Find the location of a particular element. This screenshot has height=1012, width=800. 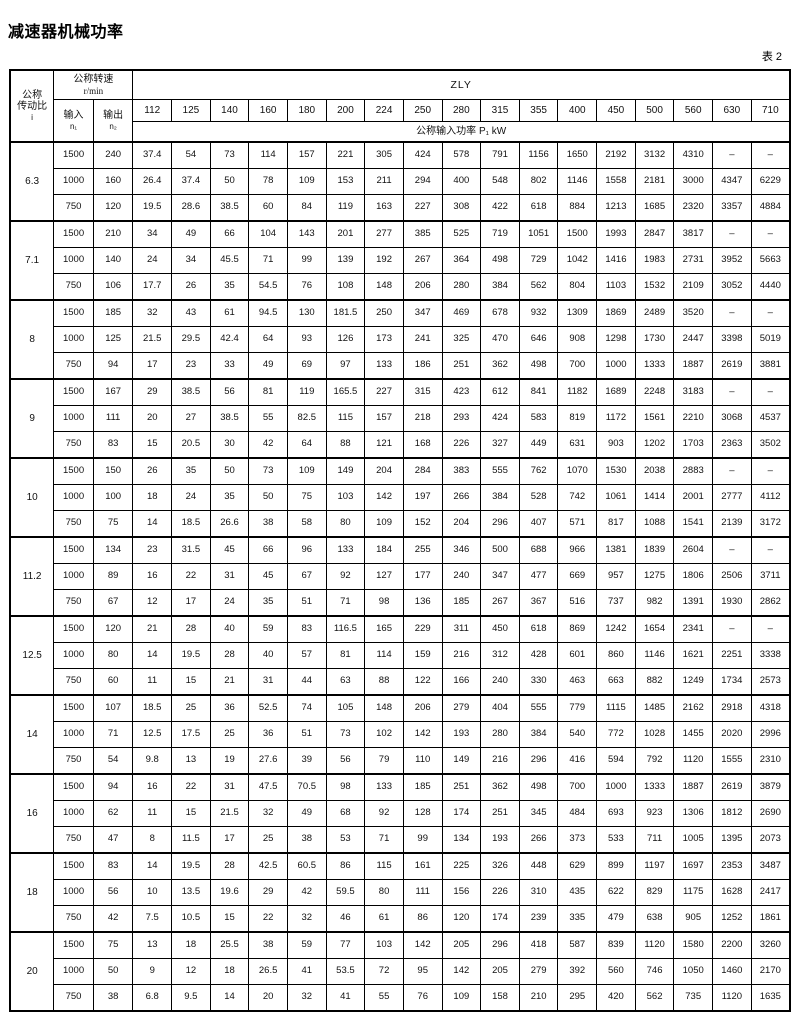

power-value-cell: 450 is located at coordinates (500, 629).